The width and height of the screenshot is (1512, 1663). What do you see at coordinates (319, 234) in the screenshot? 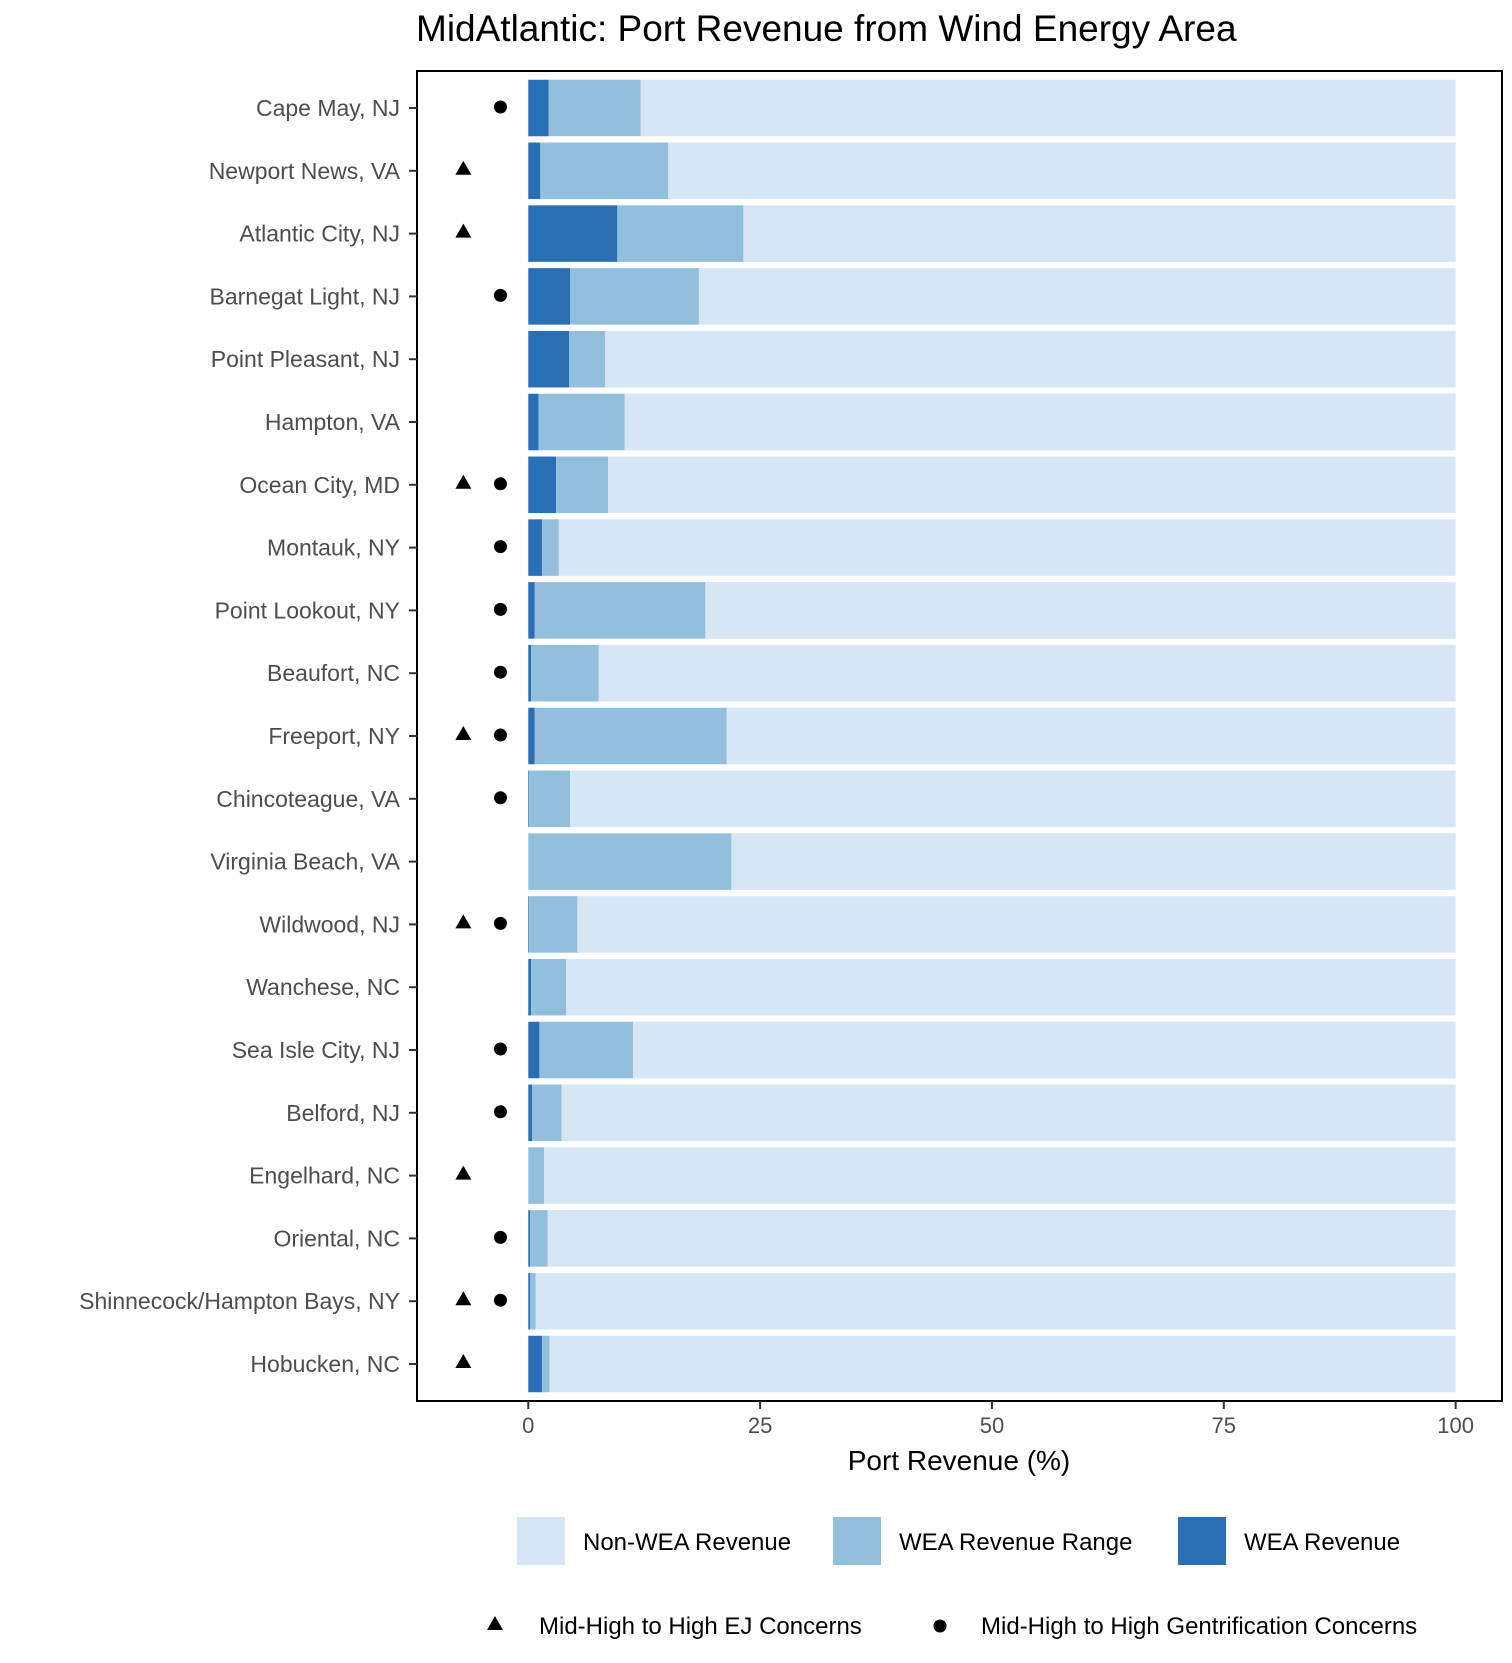
I see `y-tick-label: Atlantic City, NJ` at bounding box center [319, 234].